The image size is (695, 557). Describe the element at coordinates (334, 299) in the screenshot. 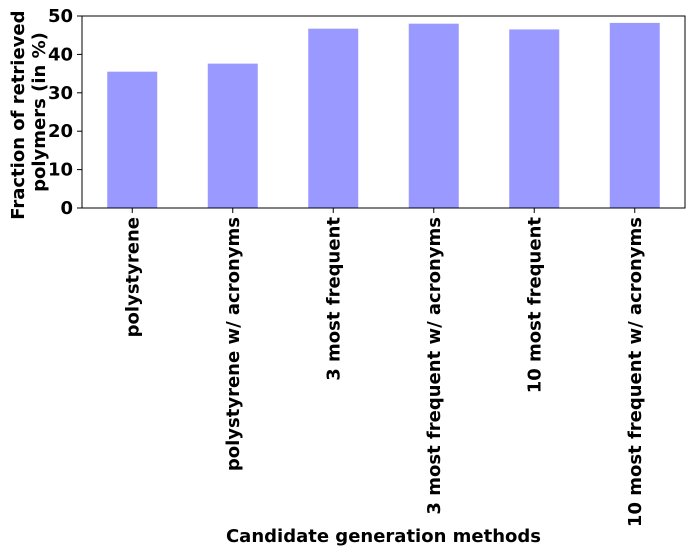

I see `x-tick-label-3: 3 most frequent` at that location.